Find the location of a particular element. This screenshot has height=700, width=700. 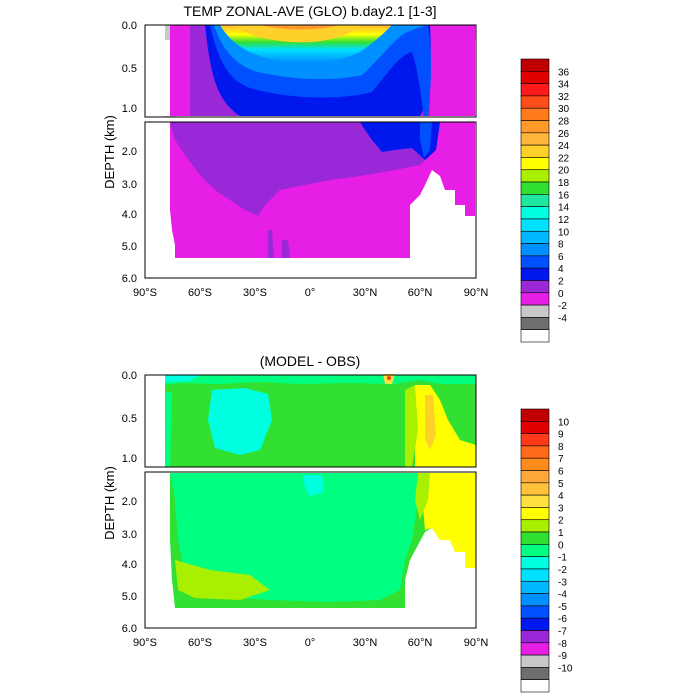

panel-1-upper-field is located at coordinates (320, 71).